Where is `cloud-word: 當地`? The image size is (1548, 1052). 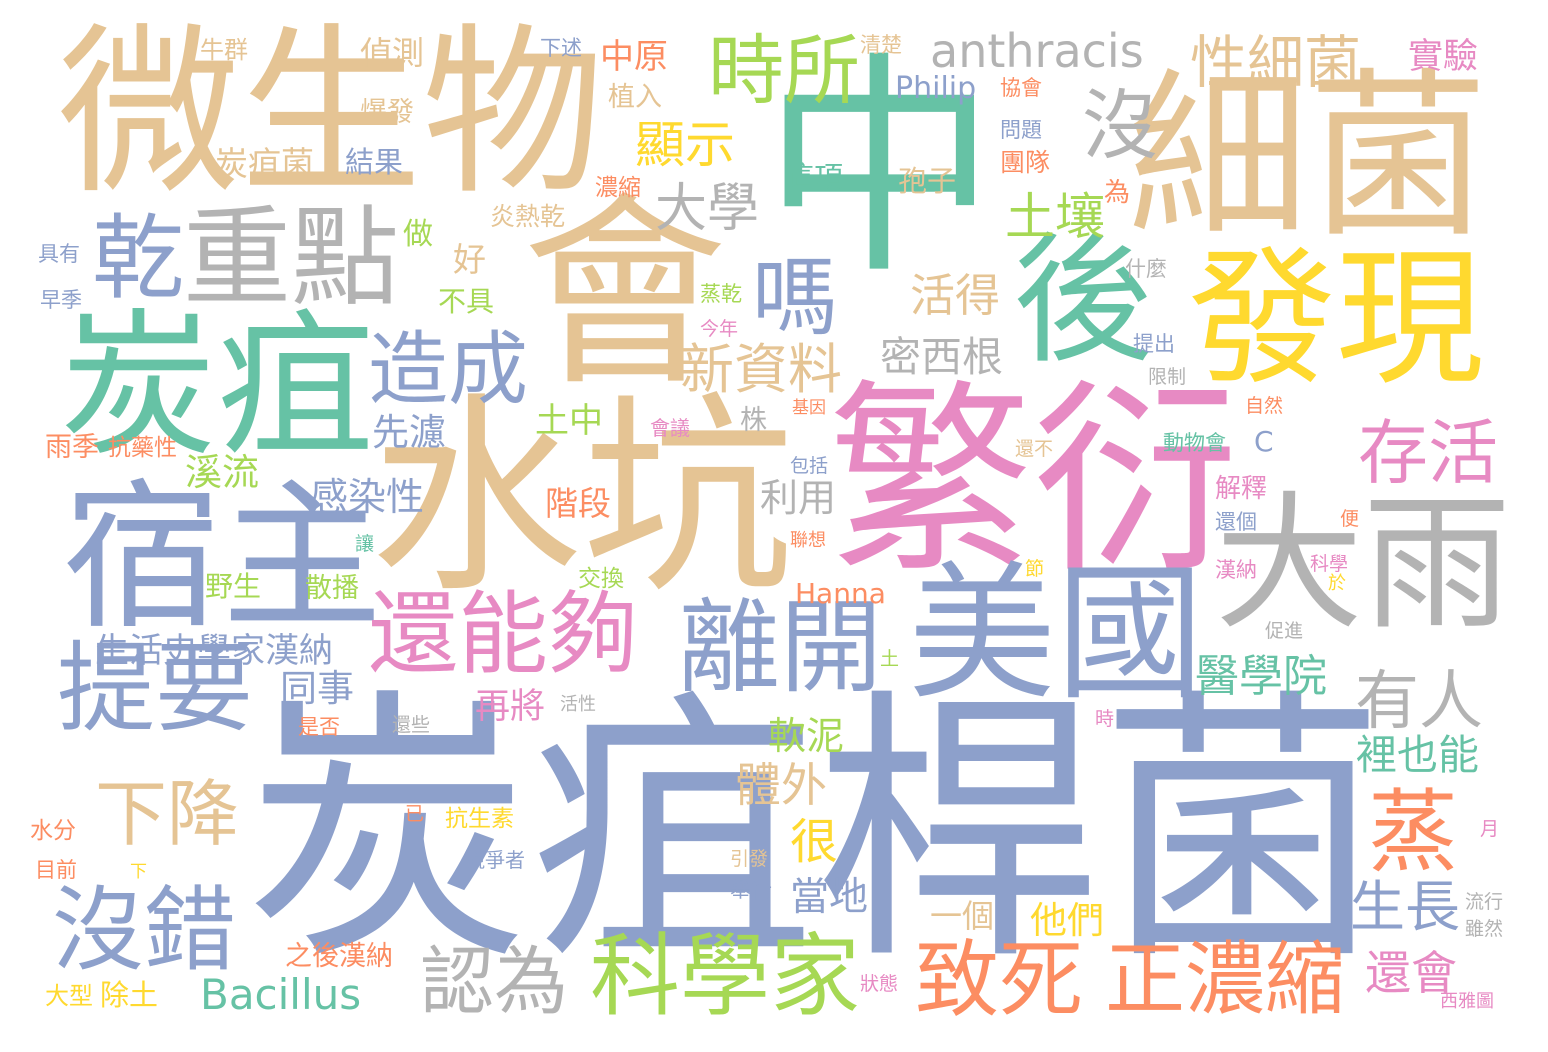
cloud-word: 當地 is located at coordinates (829, 897).